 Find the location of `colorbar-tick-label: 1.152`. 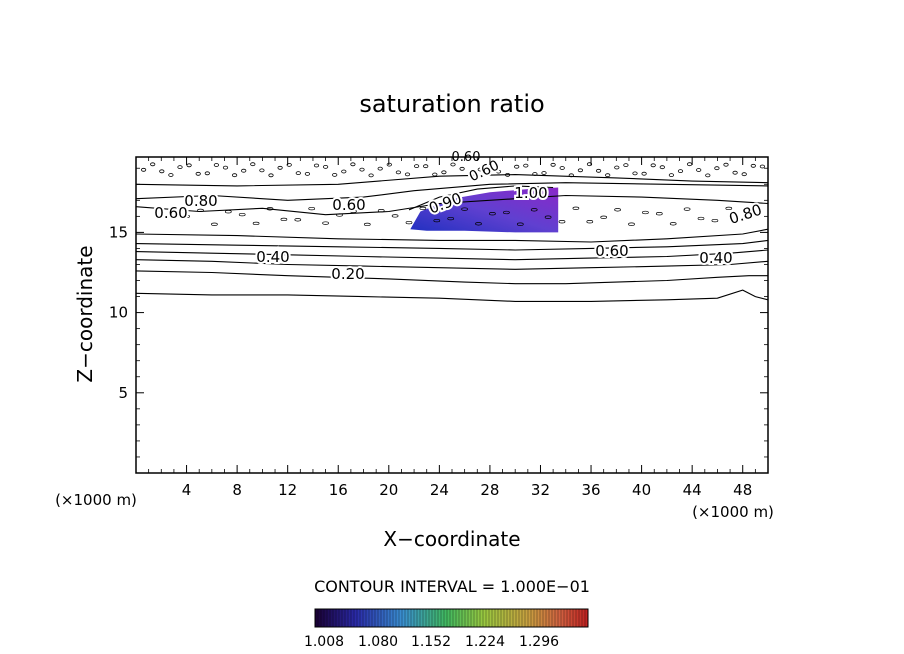

colorbar-tick-label: 1.152 is located at coordinates (431, 642).